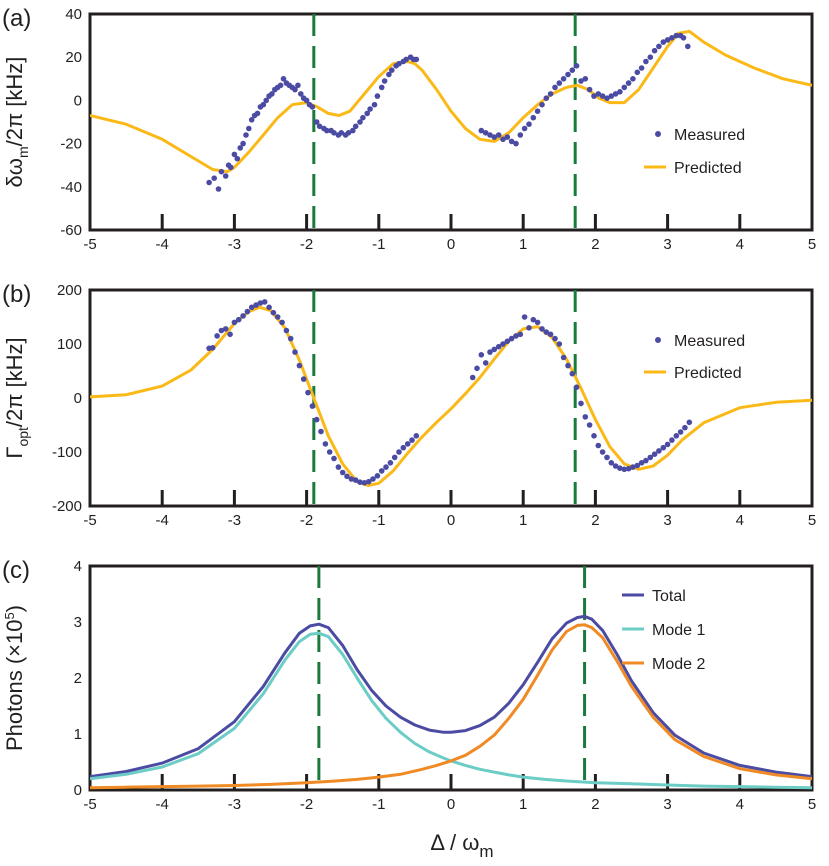 The width and height of the screenshot is (829, 866). What do you see at coordinates (14, 608) in the screenshot?
I see `y-axis-title-rest: )` at bounding box center [14, 608].